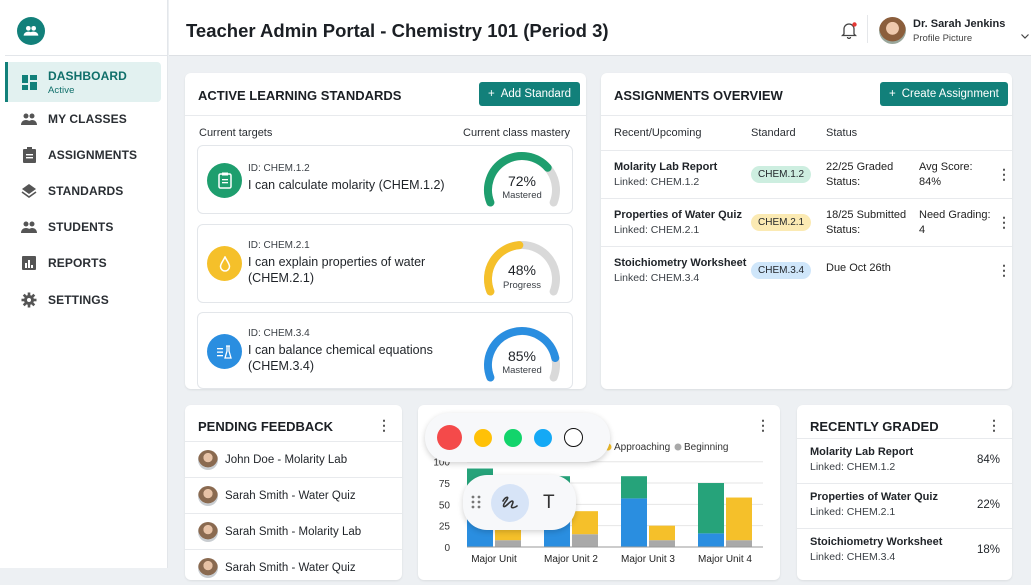 The height and width of the screenshot is (585, 1031). Describe the element at coordinates (680, 263) in the screenshot. I see `assignment-name: Stoichiometry Worksheet` at that location.